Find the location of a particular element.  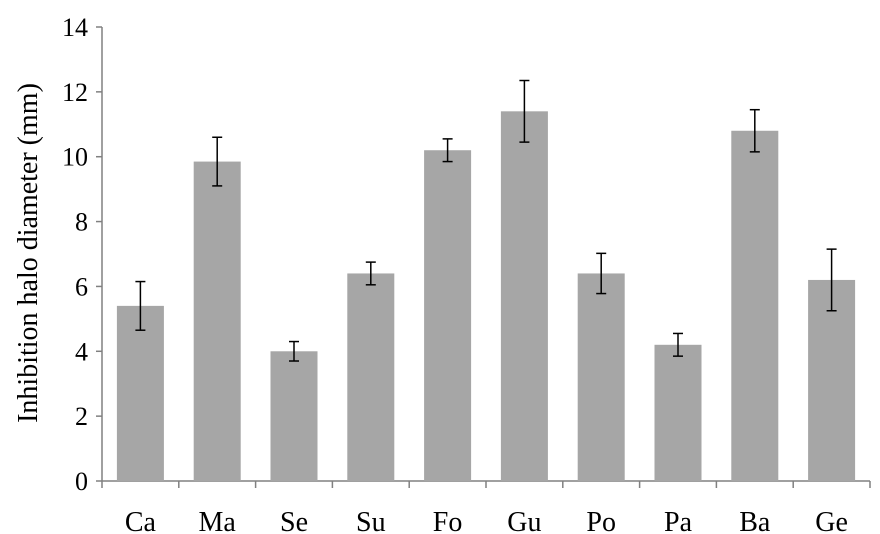

y-tick-label: 14 is located at coordinates (75, 27).